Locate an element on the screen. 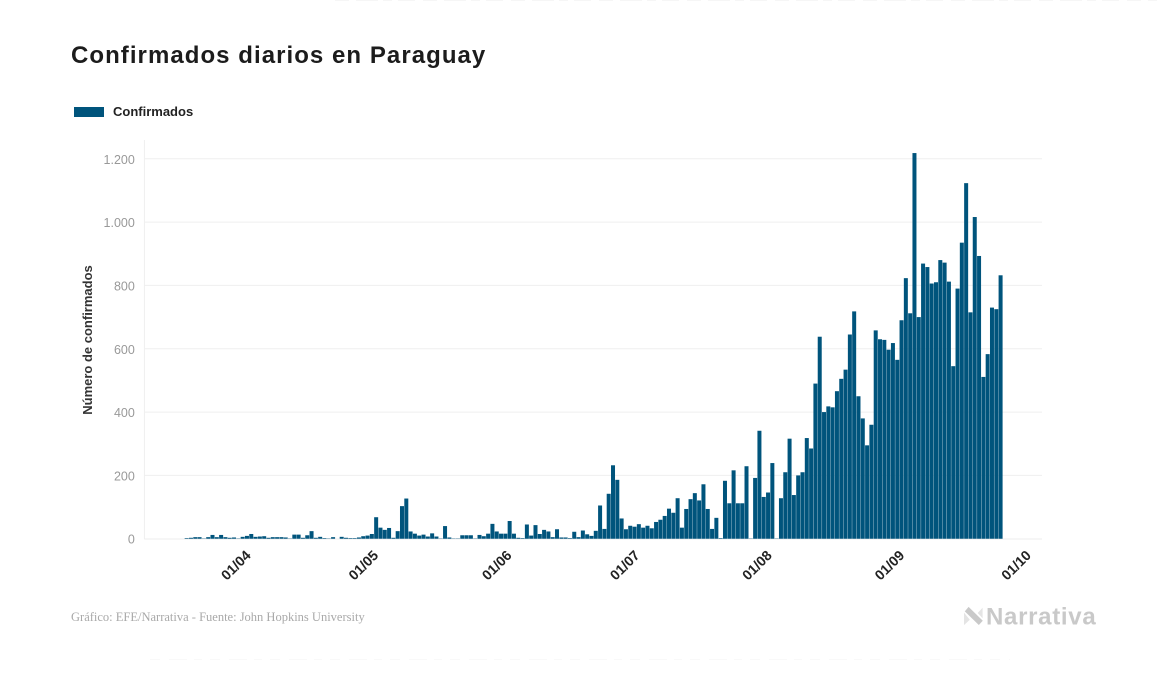 The image size is (1157, 674). svg-text: 01/10 is located at coordinates (1016, 565).